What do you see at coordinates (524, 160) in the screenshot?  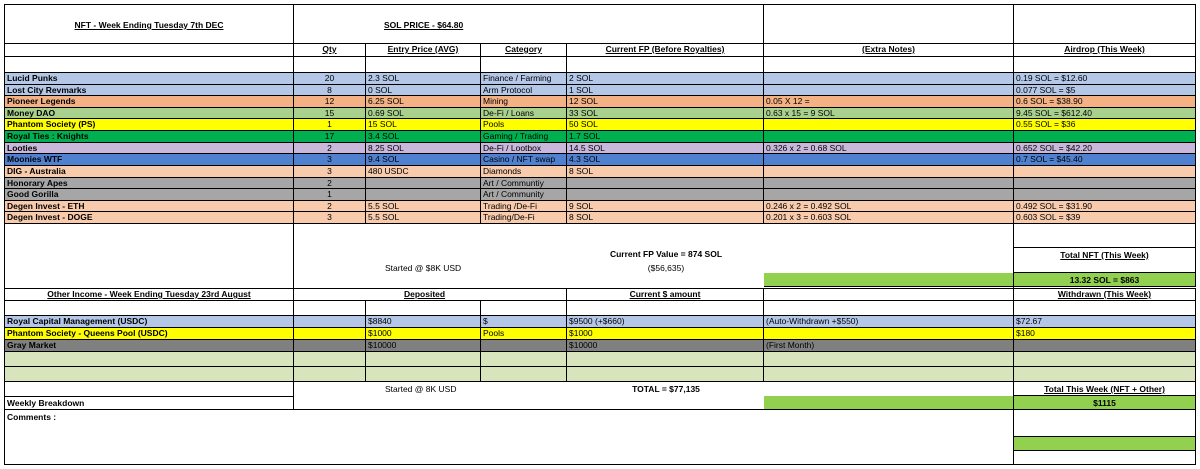 I see `row-category: Casino / NFT swap` at bounding box center [524, 160].